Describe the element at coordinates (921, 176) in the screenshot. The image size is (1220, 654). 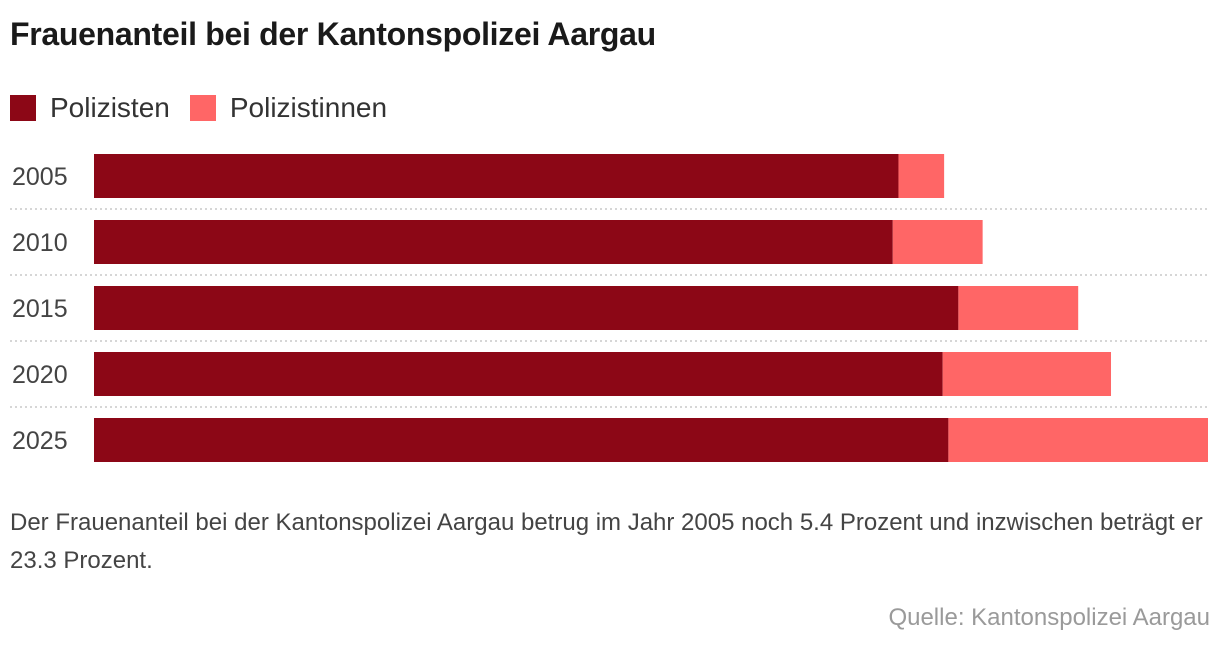
I see `bar-polizistinnen-2005` at that location.